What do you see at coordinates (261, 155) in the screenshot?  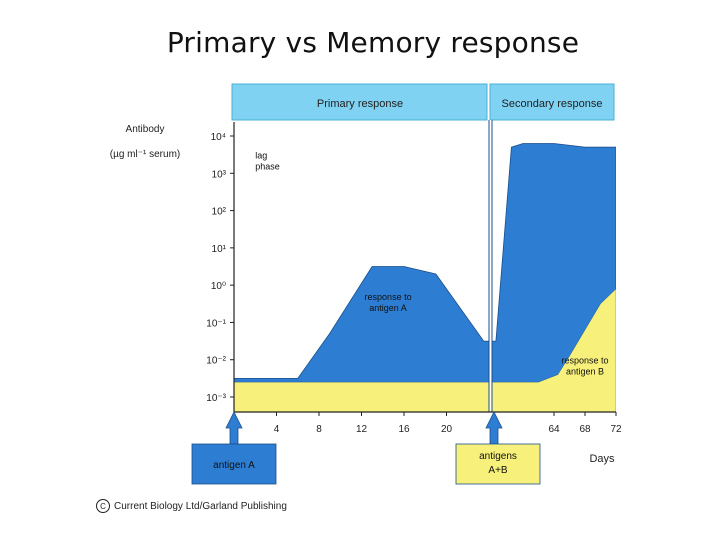 I see `annotation-line1: lag` at bounding box center [261, 155].